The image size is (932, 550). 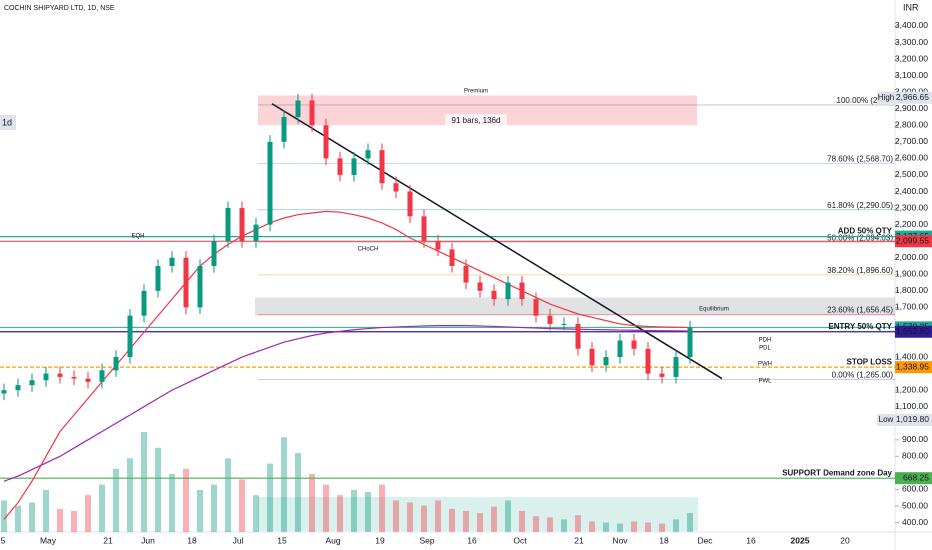 I want to click on y-tick-label: 1,800.00, so click(x=911, y=290).